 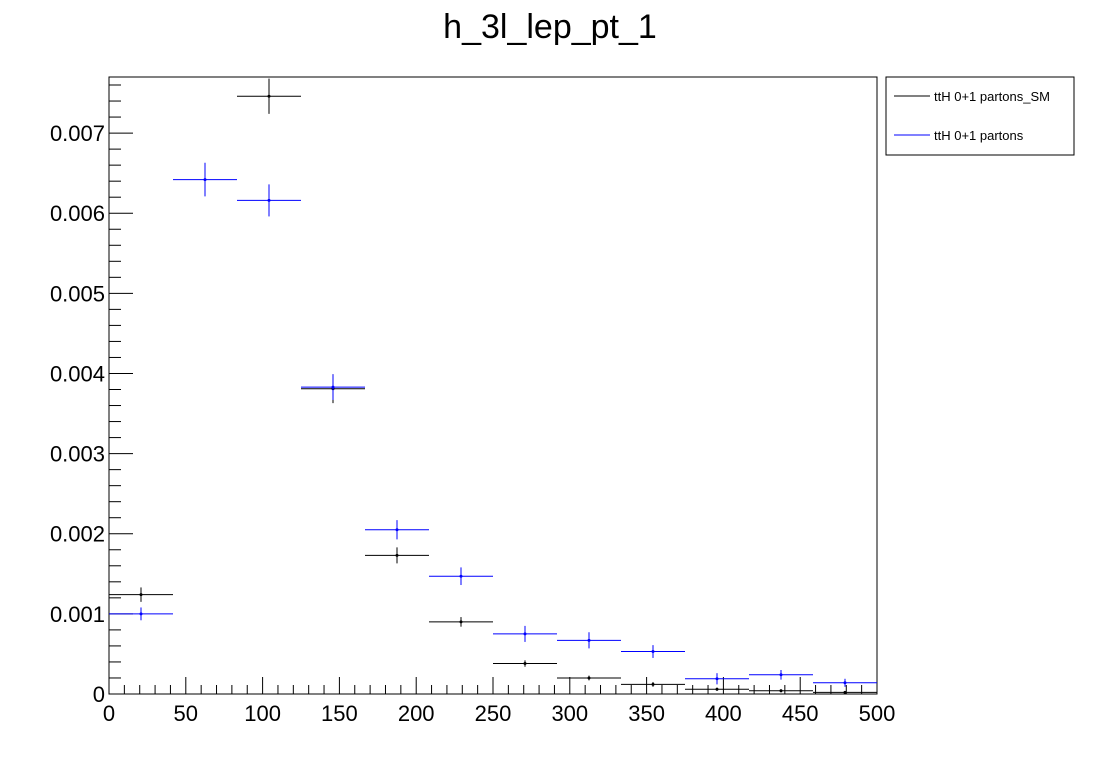 What do you see at coordinates (77, 454) in the screenshot?
I see `y-tick-label: 0.003` at bounding box center [77, 454].